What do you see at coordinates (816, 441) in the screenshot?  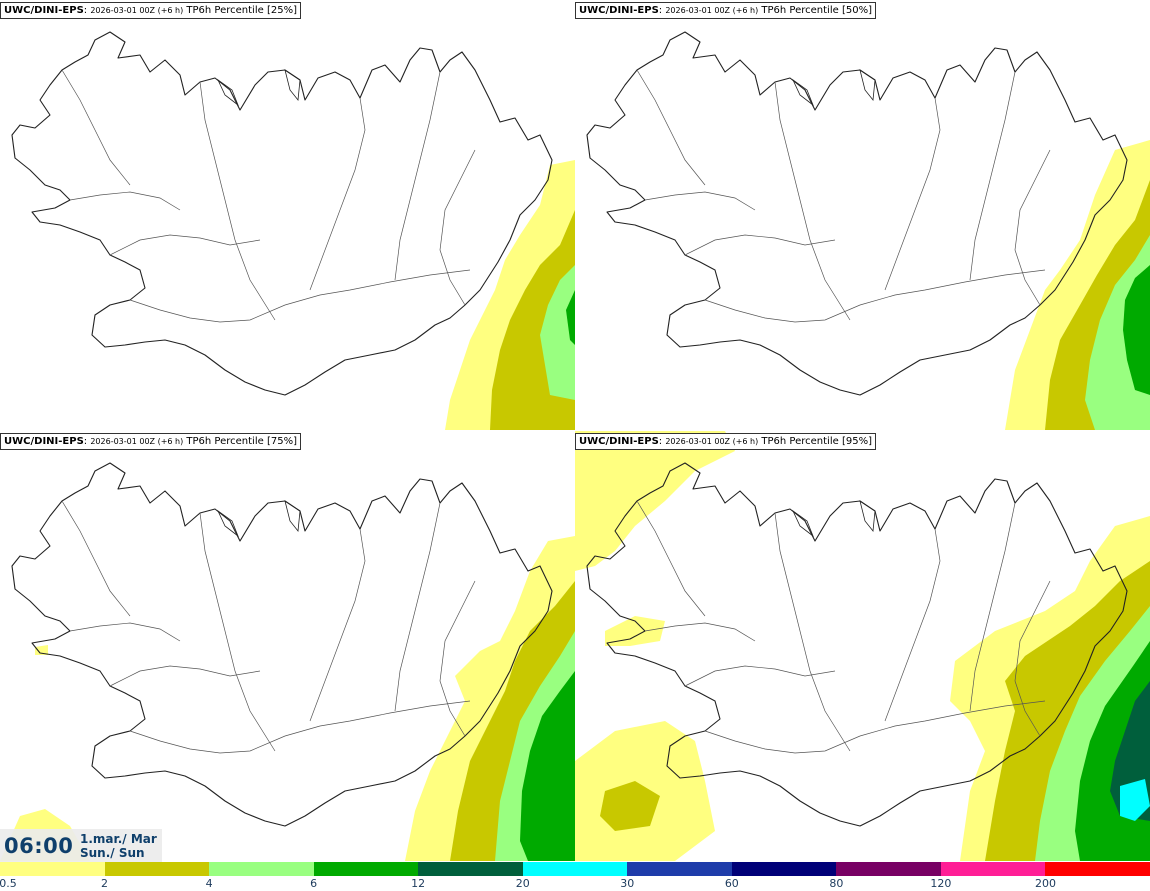 I see `field-name: TP6h Percentile [95%]` at bounding box center [816, 441].